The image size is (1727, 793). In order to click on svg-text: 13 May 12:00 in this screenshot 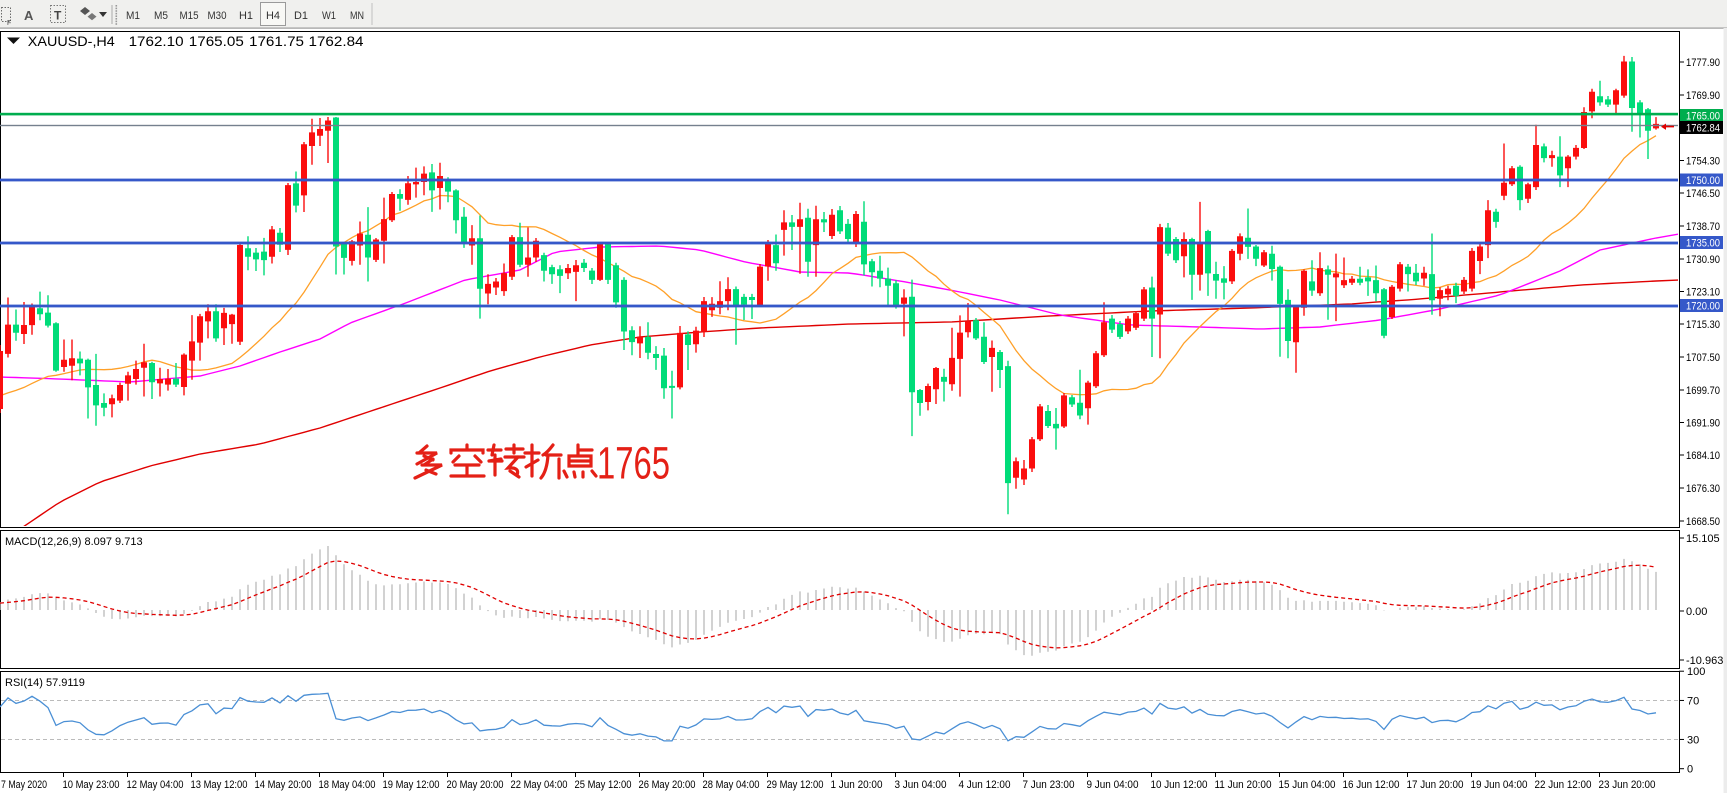, I will do `click(219, 785)`.